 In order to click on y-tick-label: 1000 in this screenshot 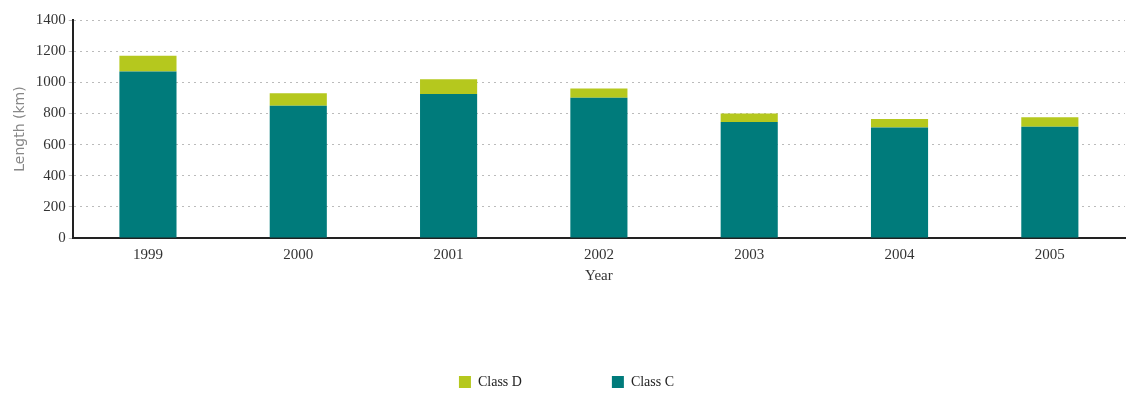, I will do `click(50, 81)`.